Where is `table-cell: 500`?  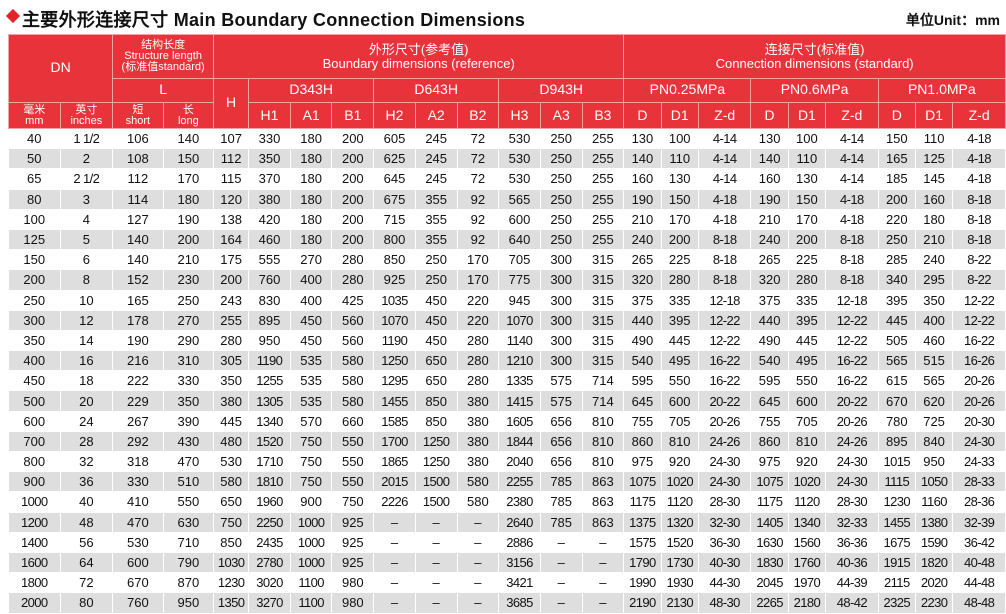
table-cell: 500 is located at coordinates (34, 401).